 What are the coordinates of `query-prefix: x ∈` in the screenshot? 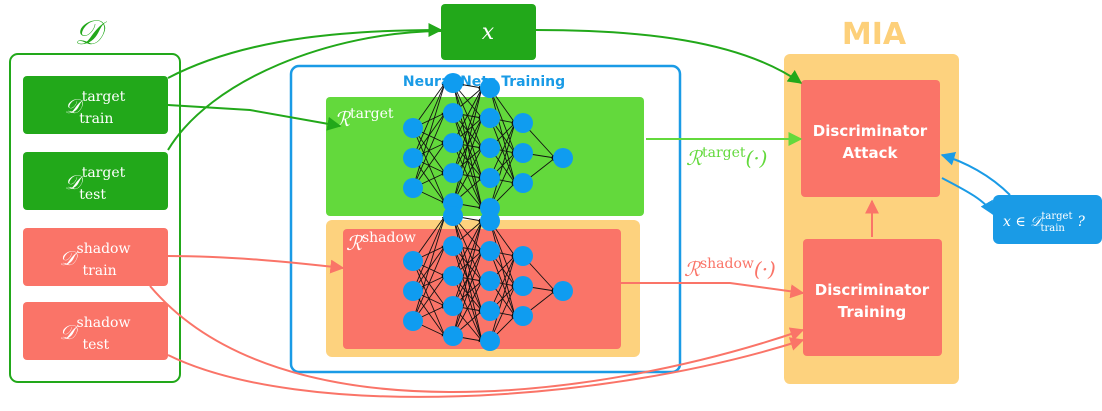 It's located at (1016, 222).